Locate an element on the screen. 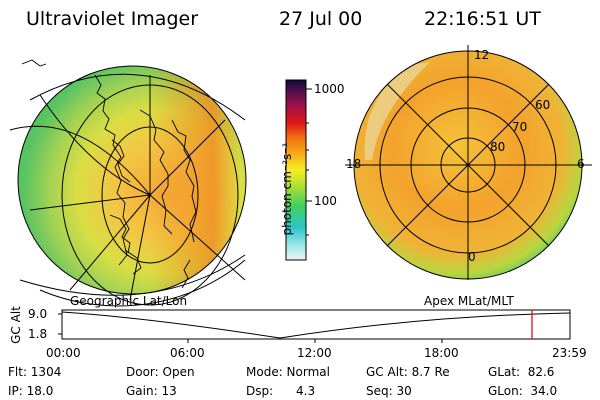 The height and width of the screenshot is (400, 600). altitude-tick-9: 9.0 is located at coordinates (38, 314).